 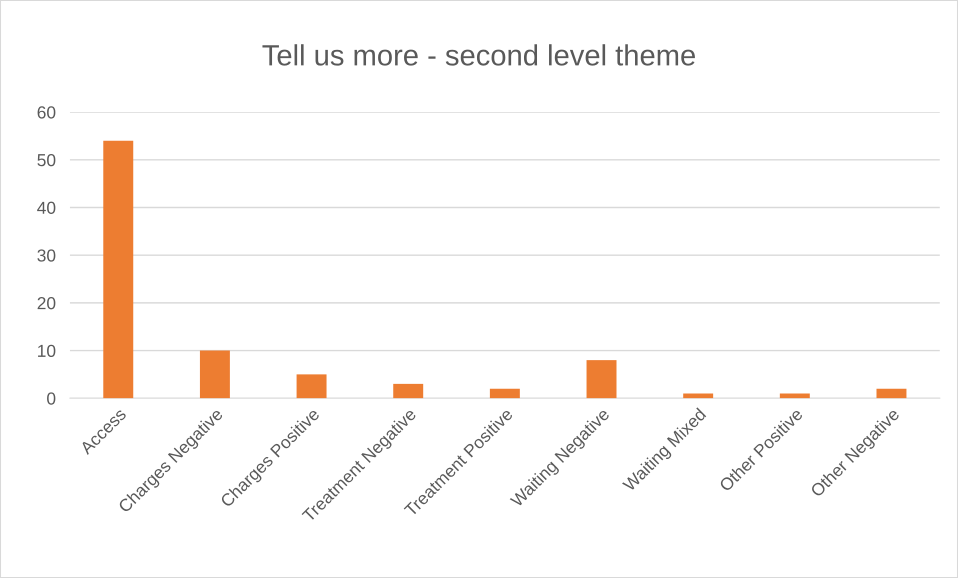 What do you see at coordinates (51, 398) in the screenshot?
I see `y-tick-label: 0` at bounding box center [51, 398].